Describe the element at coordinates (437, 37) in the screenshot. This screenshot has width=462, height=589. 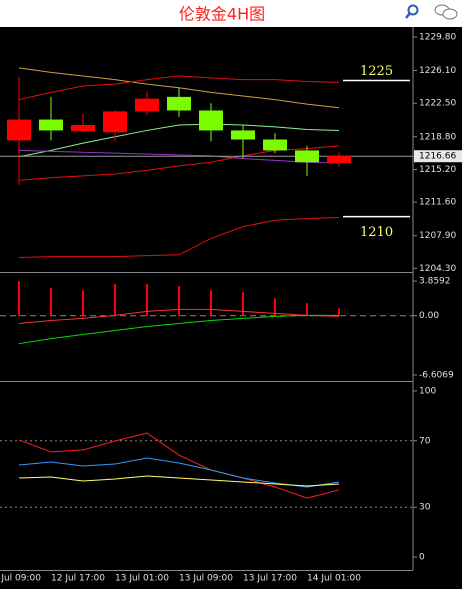
I see `y-tick-label: 1229.80` at that location.